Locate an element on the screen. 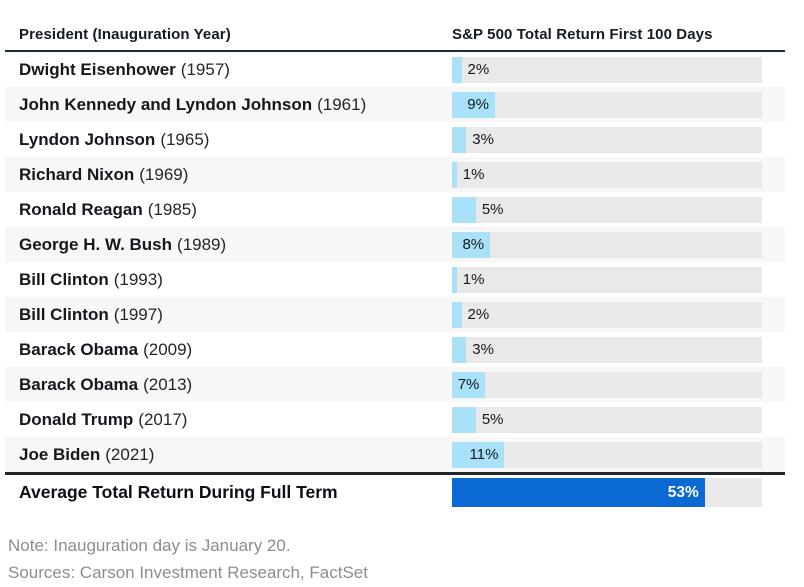 This screenshot has width=804, height=587. bar-track: 7% is located at coordinates (607, 384).